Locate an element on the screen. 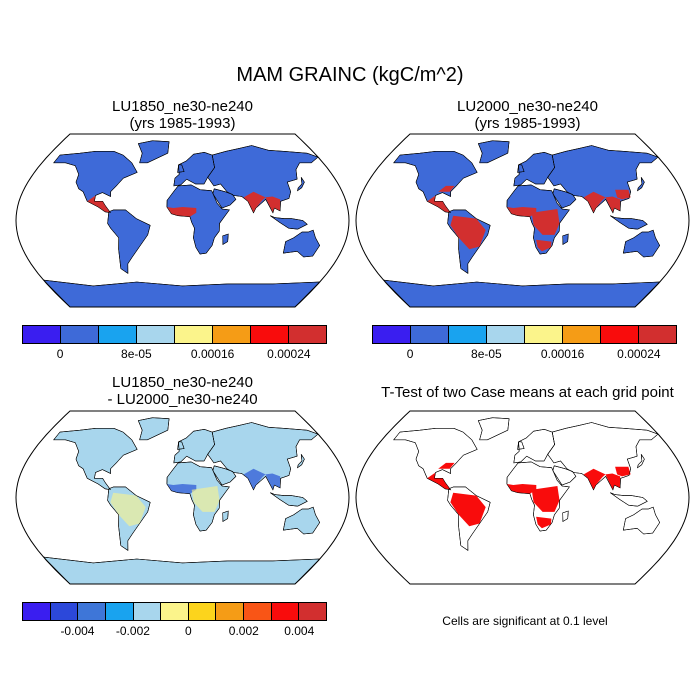  land-samerica is located at coordinates (129, 241).